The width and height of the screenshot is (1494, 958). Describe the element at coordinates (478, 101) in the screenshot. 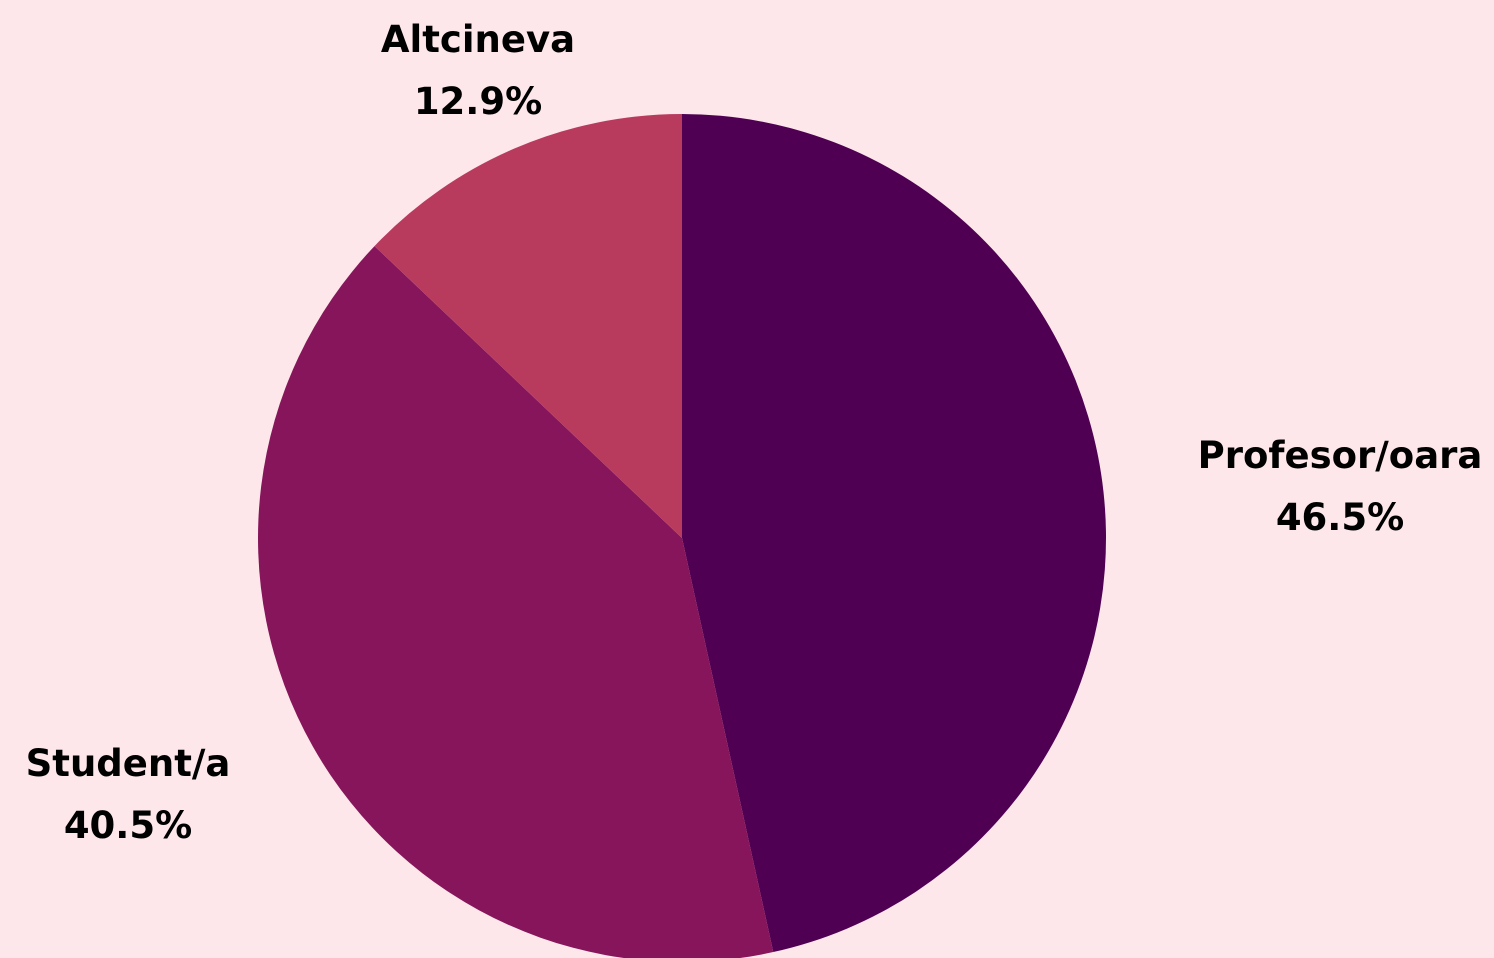

I see `slice-value-altcineva: 12.9%` at that location.